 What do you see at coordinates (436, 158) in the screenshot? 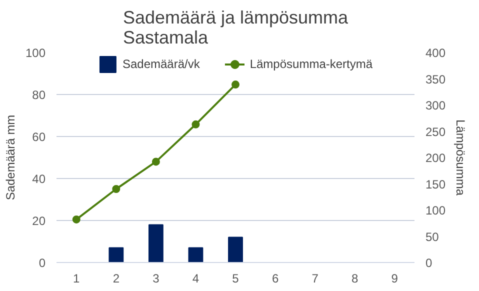
I see `y2-tick-label: 200` at bounding box center [436, 158].